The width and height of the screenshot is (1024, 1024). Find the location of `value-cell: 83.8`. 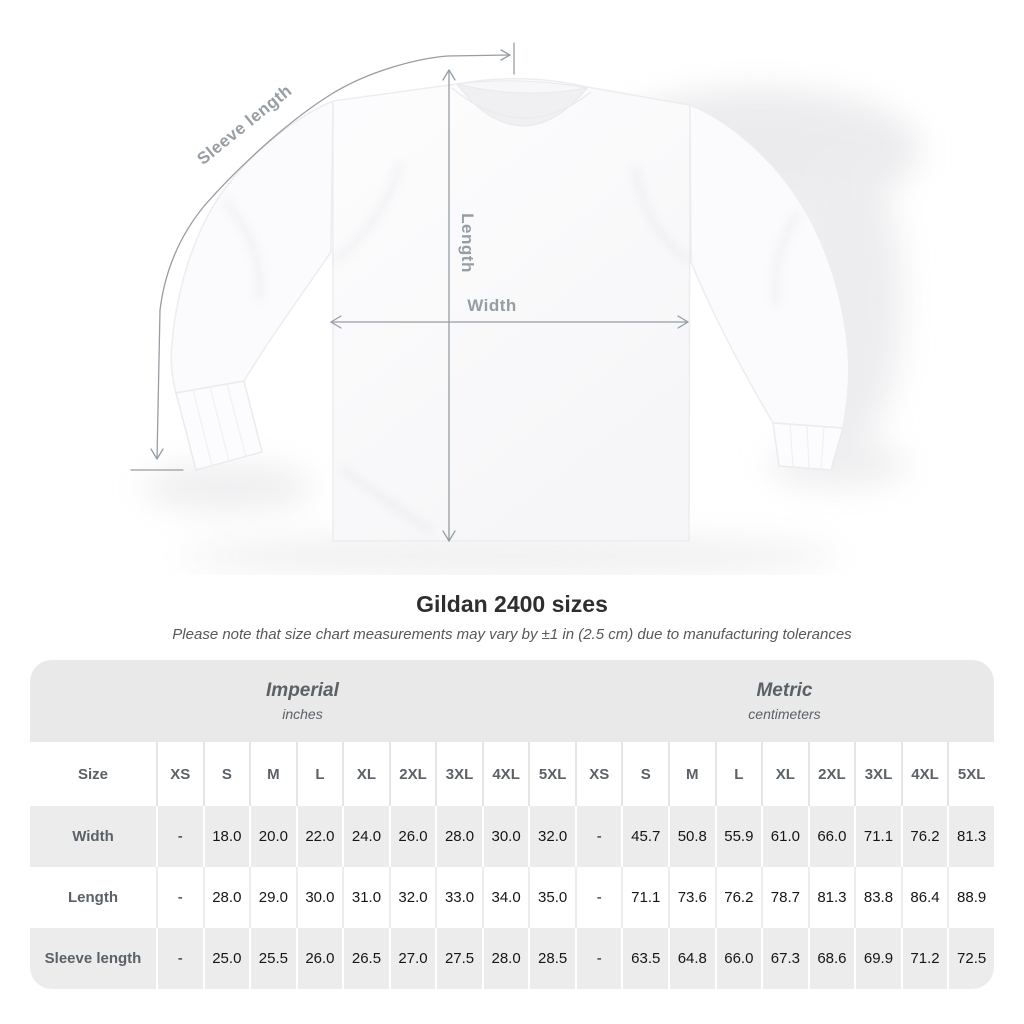

value-cell: 83.8 is located at coordinates (877, 897).